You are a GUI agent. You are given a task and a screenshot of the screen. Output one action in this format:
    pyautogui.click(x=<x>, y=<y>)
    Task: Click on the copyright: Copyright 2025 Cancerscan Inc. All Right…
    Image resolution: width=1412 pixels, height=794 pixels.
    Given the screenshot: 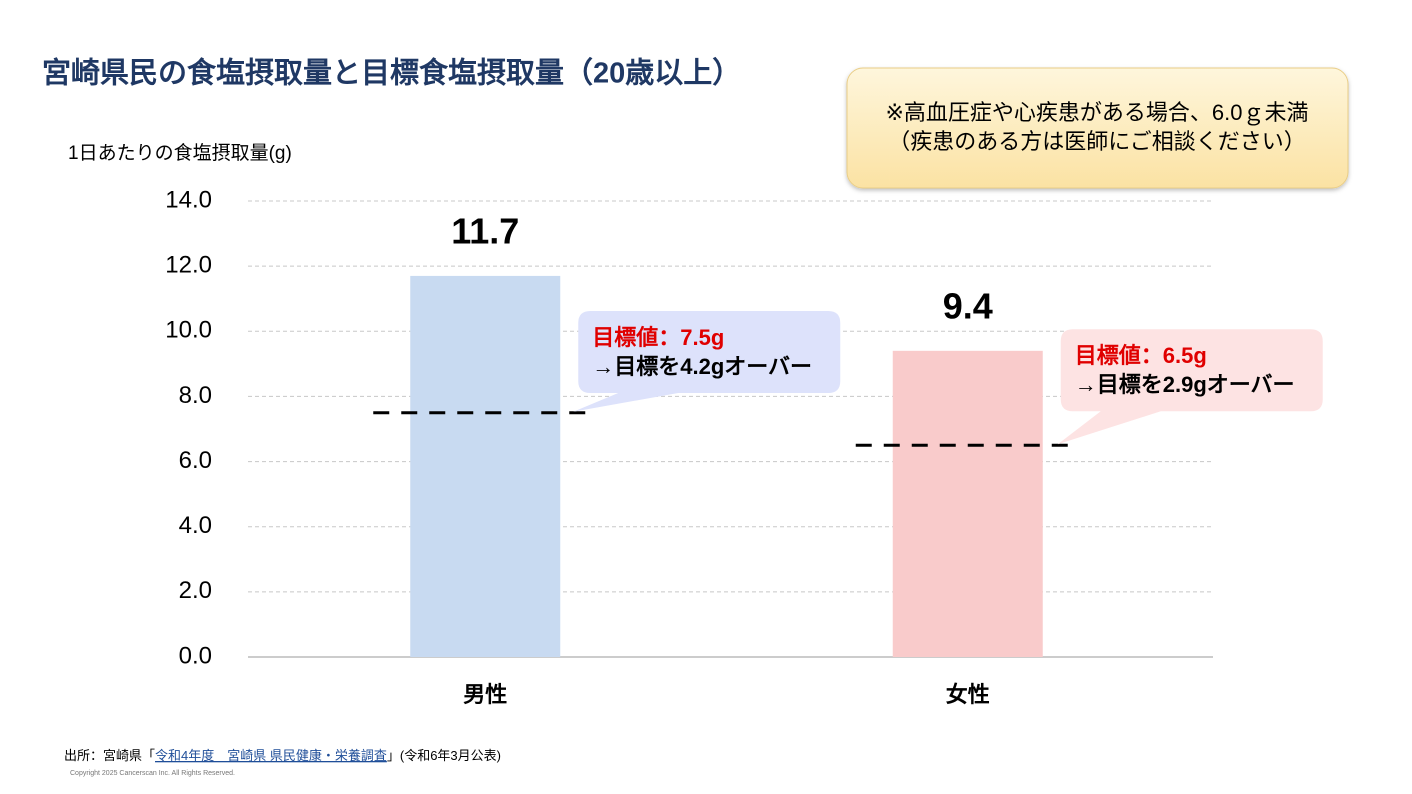 What is the action you would take?
    pyautogui.click(x=152, y=773)
    